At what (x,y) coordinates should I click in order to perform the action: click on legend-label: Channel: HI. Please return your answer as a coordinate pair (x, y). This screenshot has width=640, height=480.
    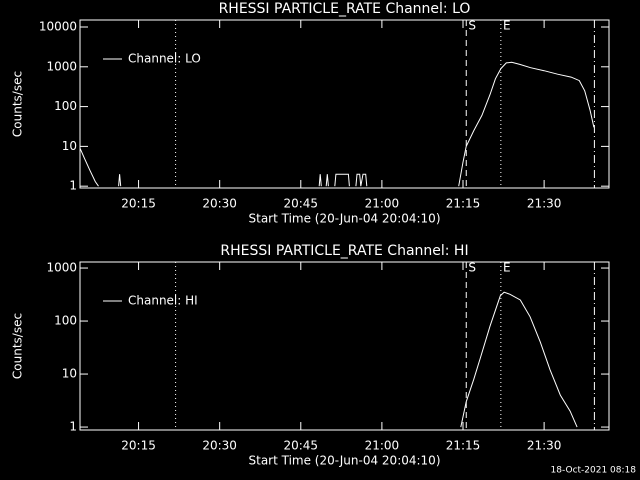
    Looking at the image, I should click on (163, 301).